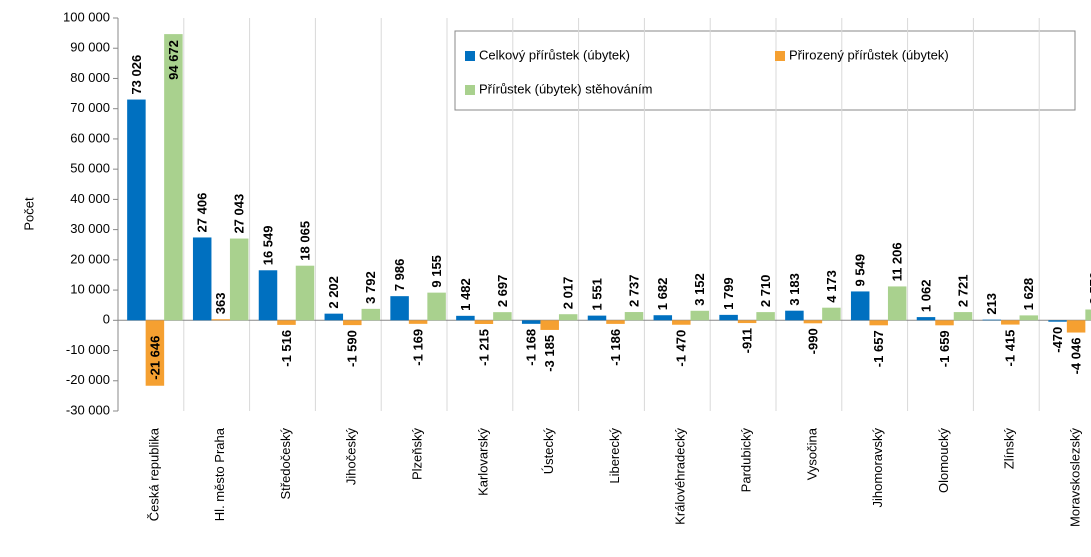  I want to click on y-tick-label: 10 000, so click(90, 289).